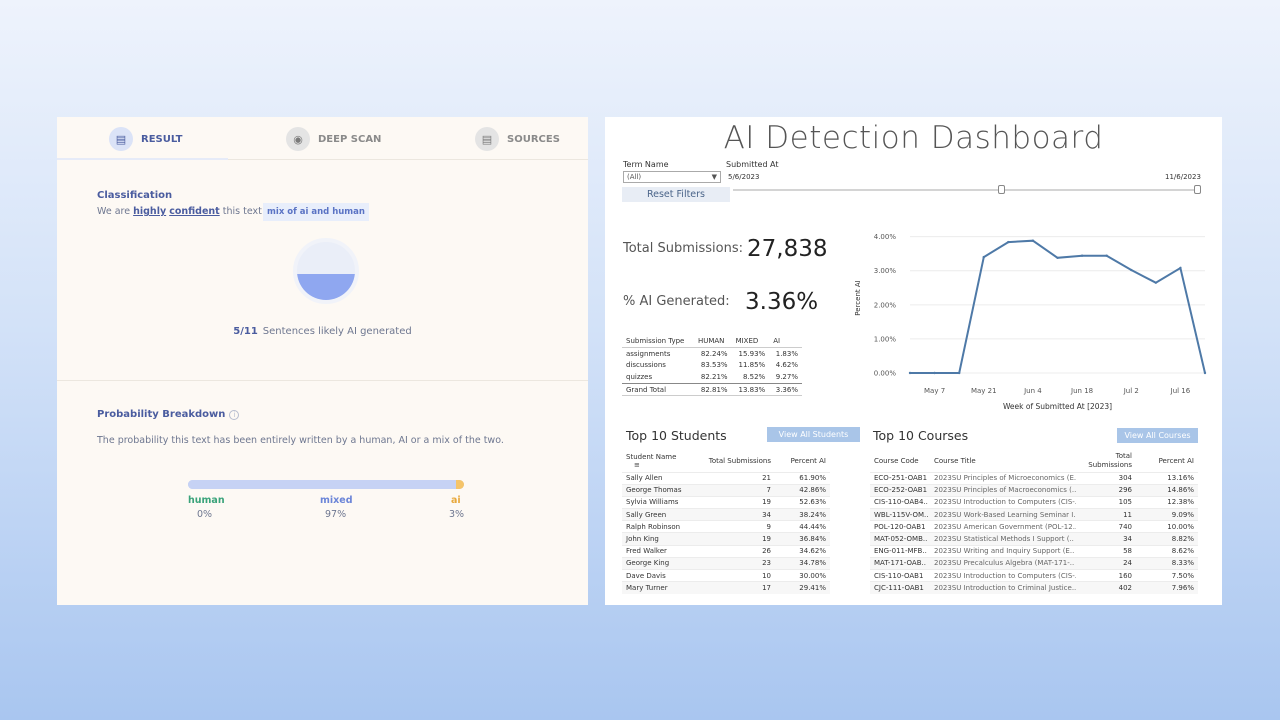  I want to click on cell: 82.81%, so click(714, 389).